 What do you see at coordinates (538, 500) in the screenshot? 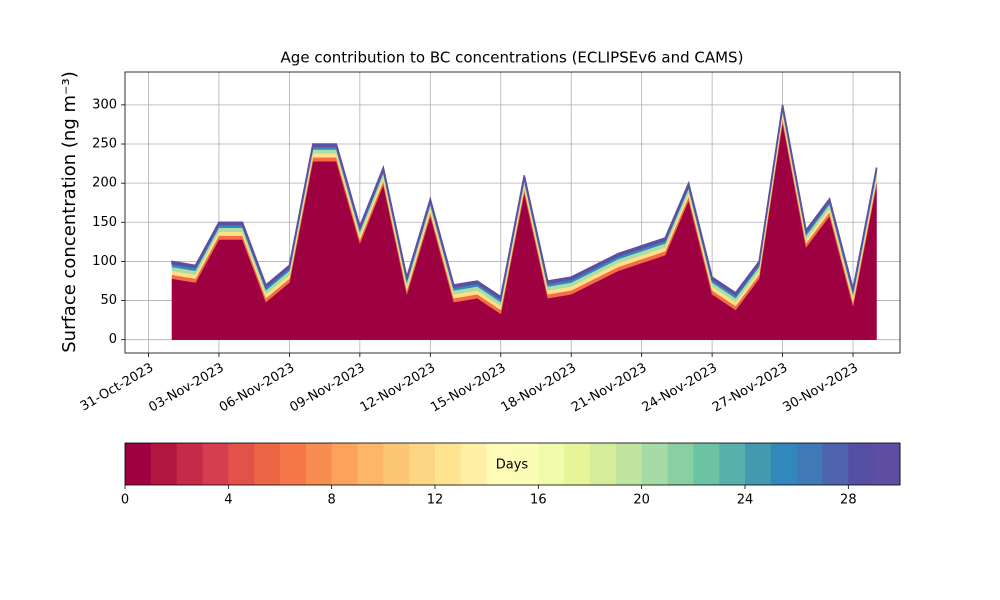
I see `colorbar-tick-label: 16` at bounding box center [538, 500].